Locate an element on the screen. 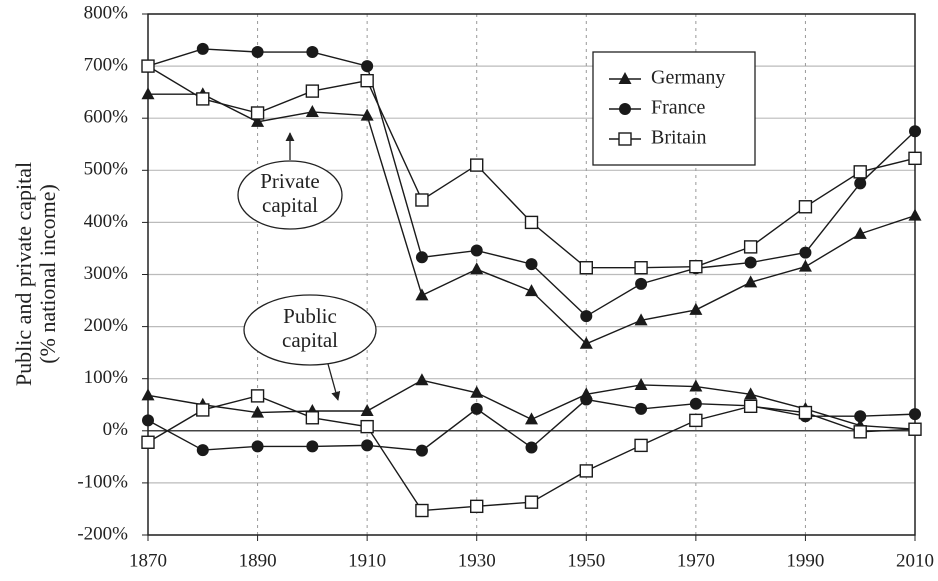 The width and height of the screenshot is (938, 581). y-tick-label: 100% is located at coordinates (106, 377).